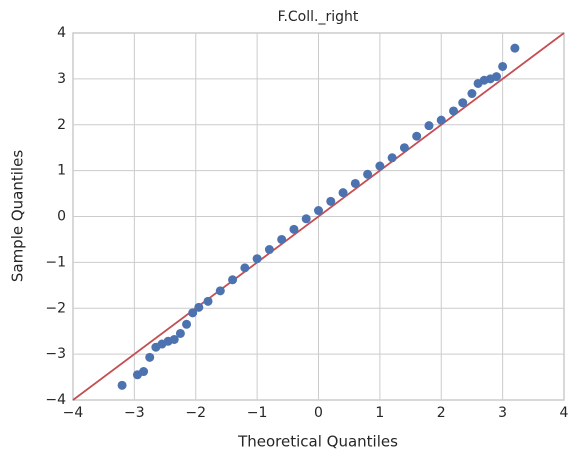 The image size is (578, 463). What do you see at coordinates (55, 354) in the screenshot?
I see `y-tick-label: −3` at bounding box center [55, 354].